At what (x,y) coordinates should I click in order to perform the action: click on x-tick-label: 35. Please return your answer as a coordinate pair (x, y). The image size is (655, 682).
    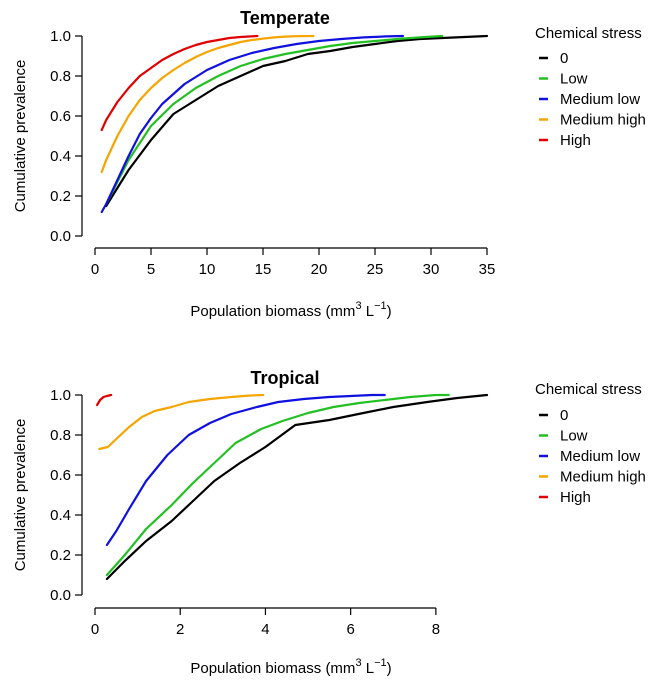
    Looking at the image, I should click on (487, 269).